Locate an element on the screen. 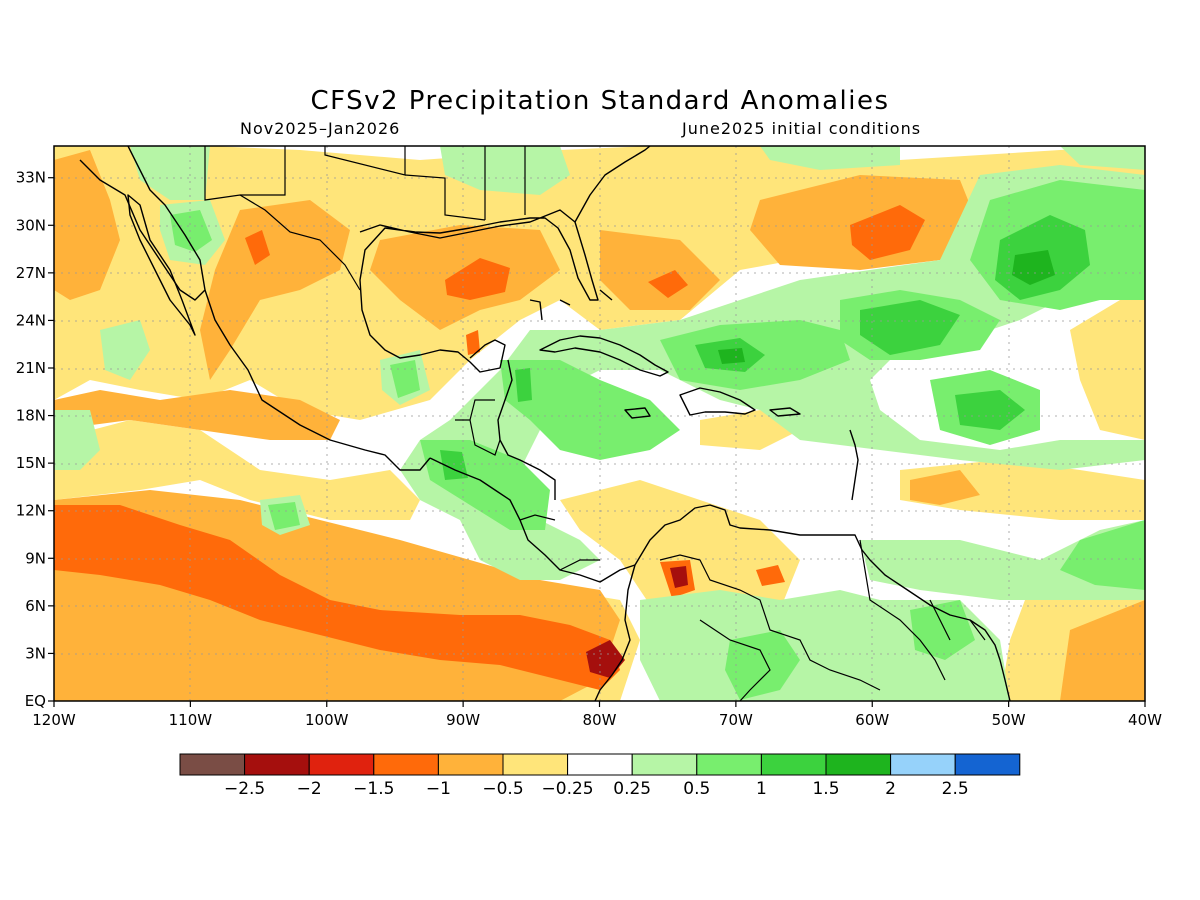 The height and width of the screenshot is (900, 1200). wet-light-pacific-mexico is located at coordinates (125, 350).